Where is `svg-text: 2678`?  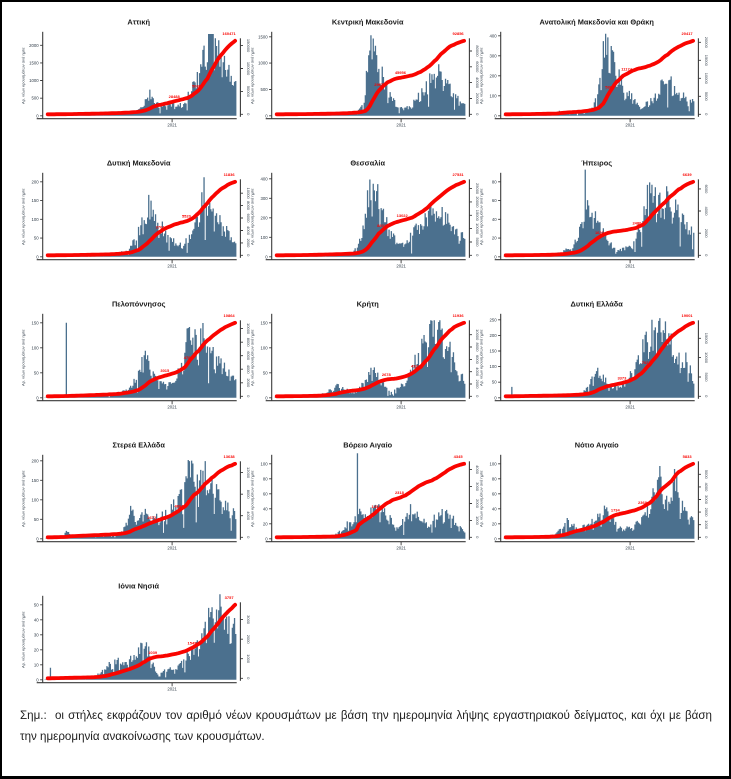 svg-text: 2678 is located at coordinates (387, 374).